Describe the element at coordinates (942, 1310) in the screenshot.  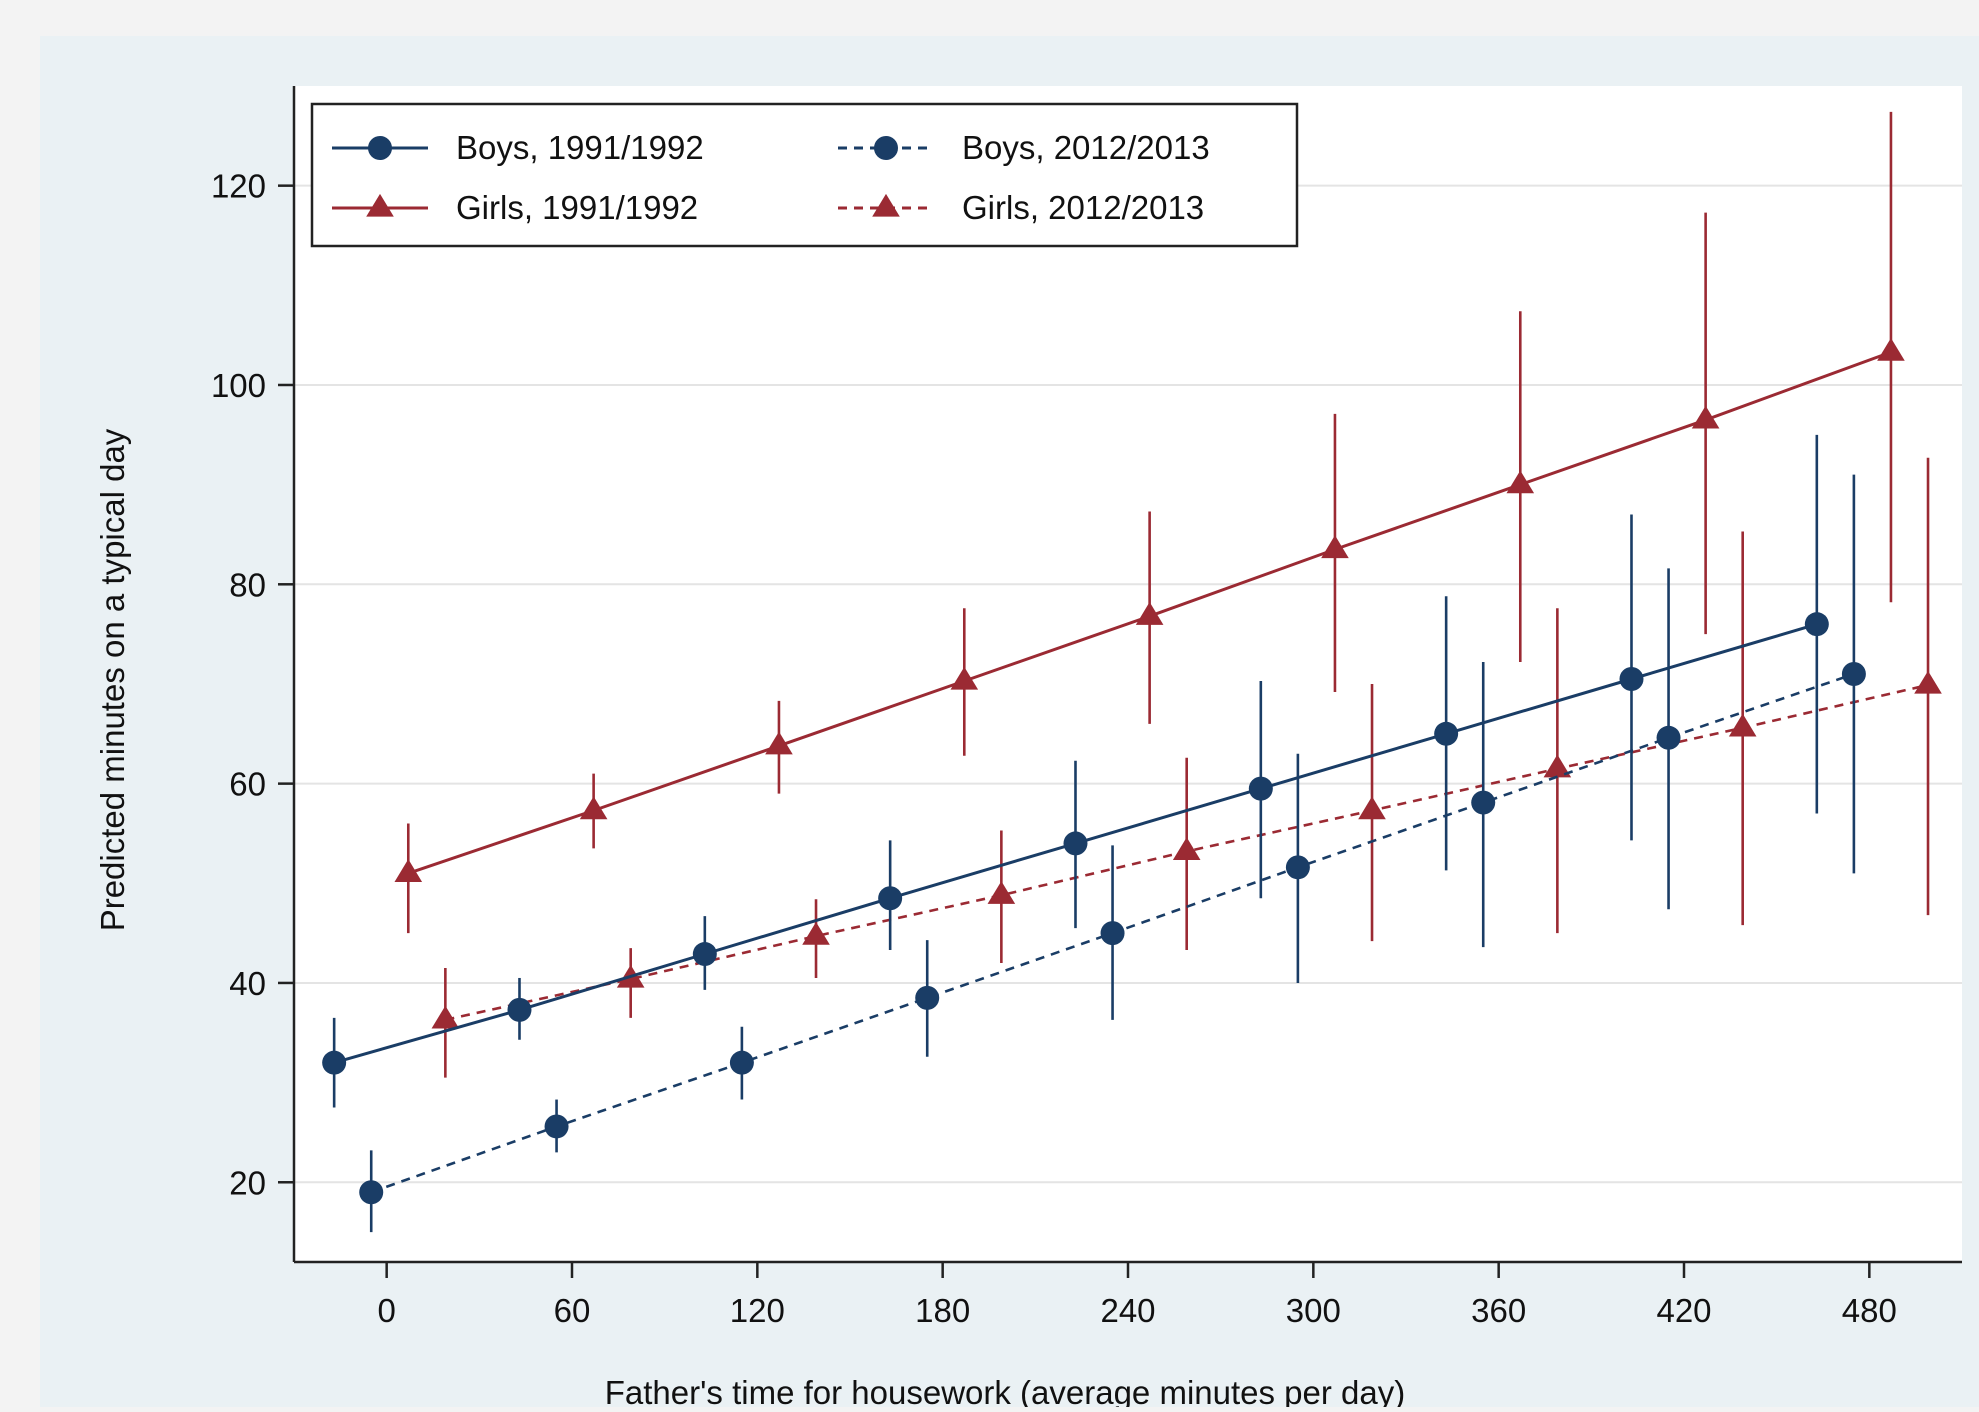
I see `x-tick-label: 180` at that location.